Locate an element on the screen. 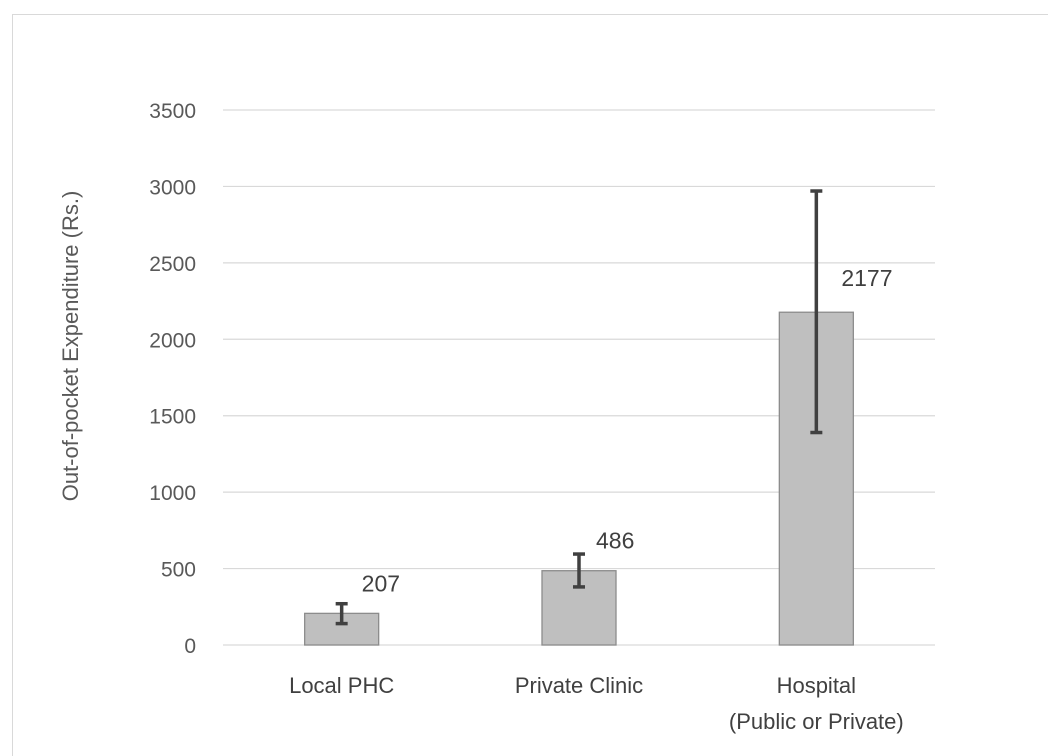  y-tick-label: 2000 is located at coordinates (172, 340).